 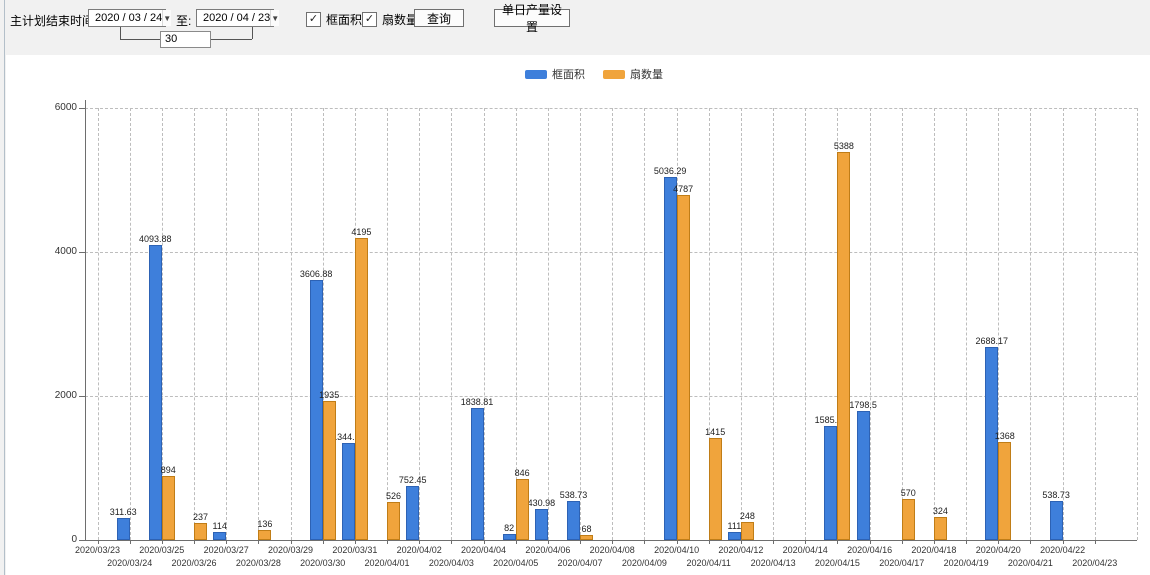 What do you see at coordinates (715, 432) in the screenshot?
I see `bar-fan-count-value-label: 1415` at bounding box center [715, 432].